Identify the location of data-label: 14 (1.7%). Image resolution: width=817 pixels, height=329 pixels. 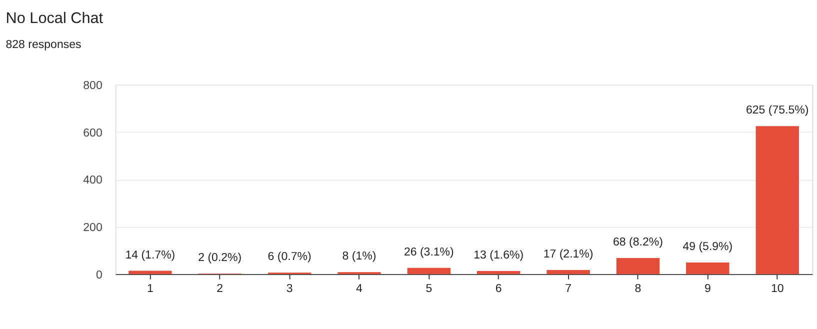
(150, 255).